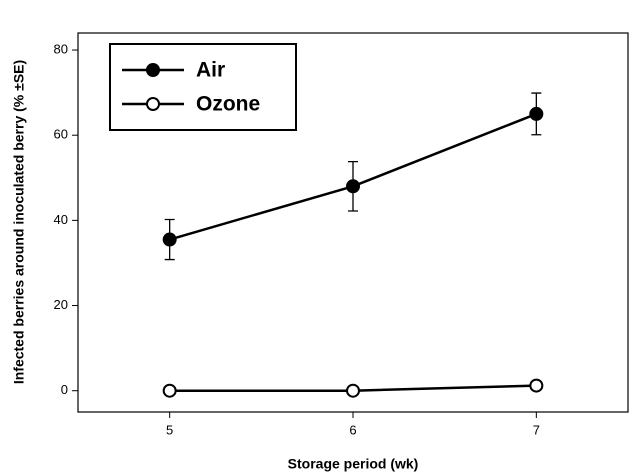  Describe the element at coordinates (352, 429) in the screenshot. I see `x-tick-label: 6` at that location.